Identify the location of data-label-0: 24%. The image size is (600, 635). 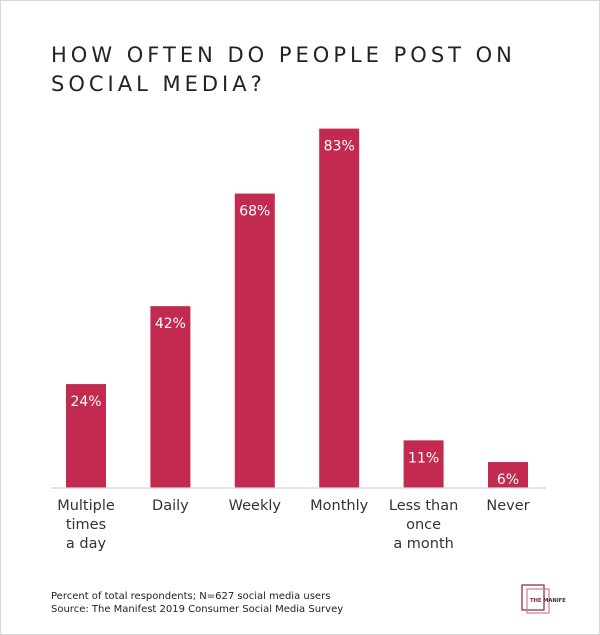
(85, 402).